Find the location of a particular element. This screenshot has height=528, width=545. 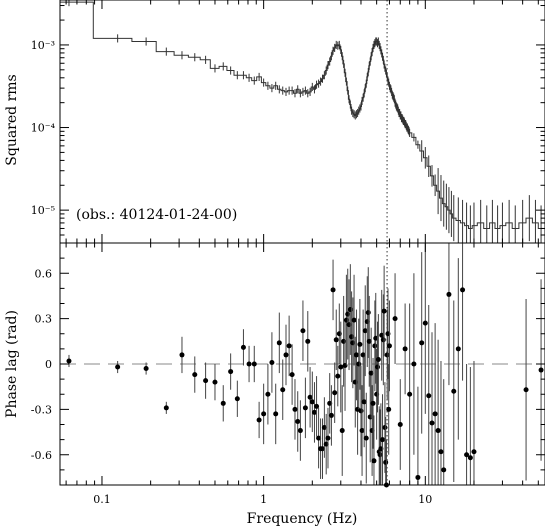

top-y-axis-label: Squared rms is located at coordinates (12, 119).